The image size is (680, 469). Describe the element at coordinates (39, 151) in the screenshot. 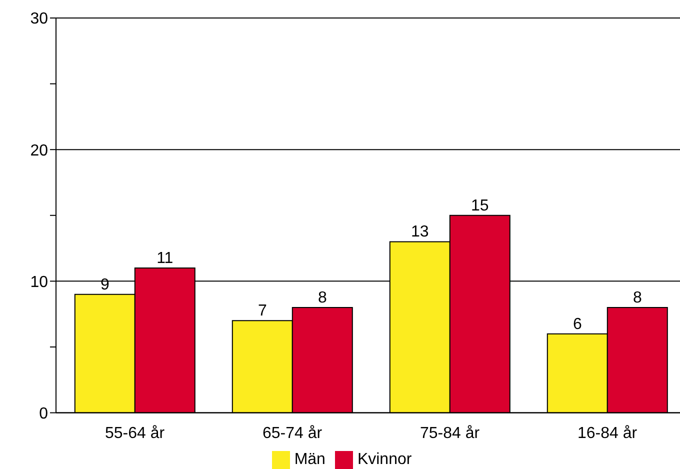

I see `y-tick-label: 20` at that location.